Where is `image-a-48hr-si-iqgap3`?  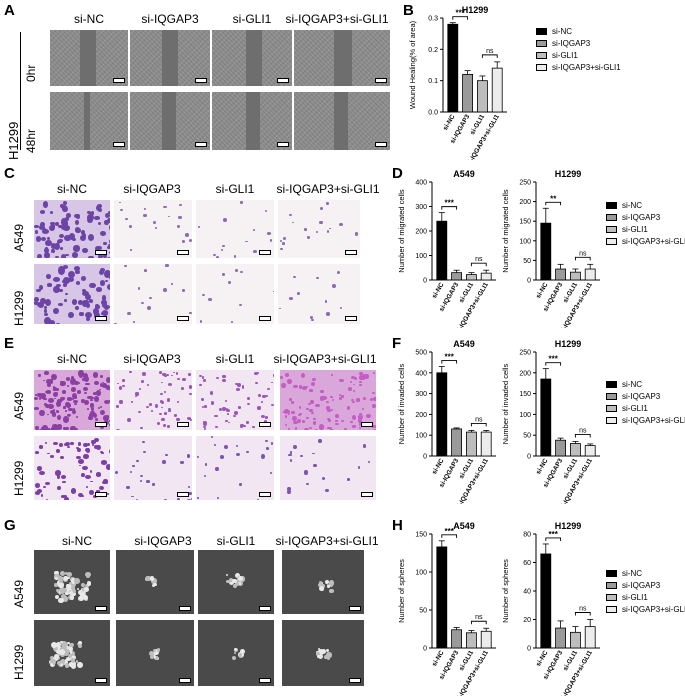 image-a-48hr-si-iqgap3 is located at coordinates (170, 121).